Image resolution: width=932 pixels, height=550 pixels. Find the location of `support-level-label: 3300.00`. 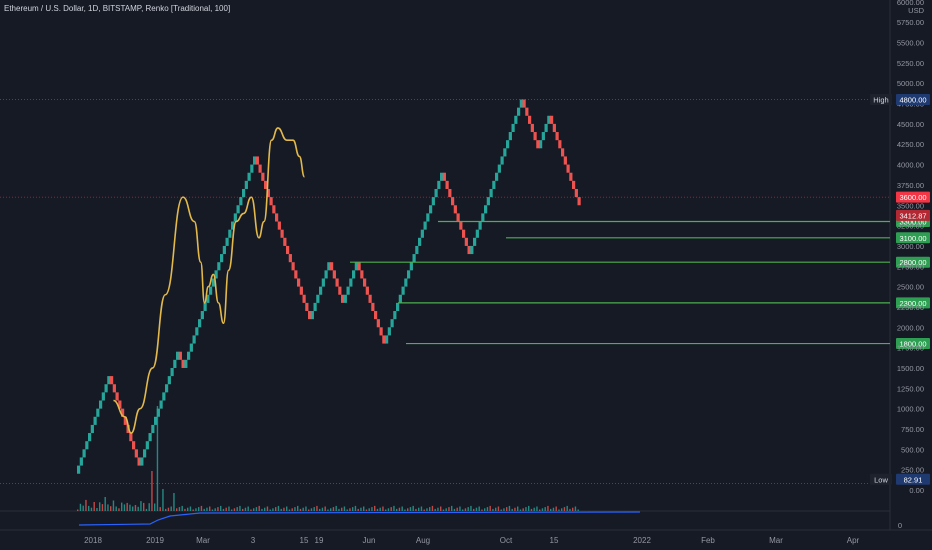

support-level-label: 3300.00 is located at coordinates (912, 222).